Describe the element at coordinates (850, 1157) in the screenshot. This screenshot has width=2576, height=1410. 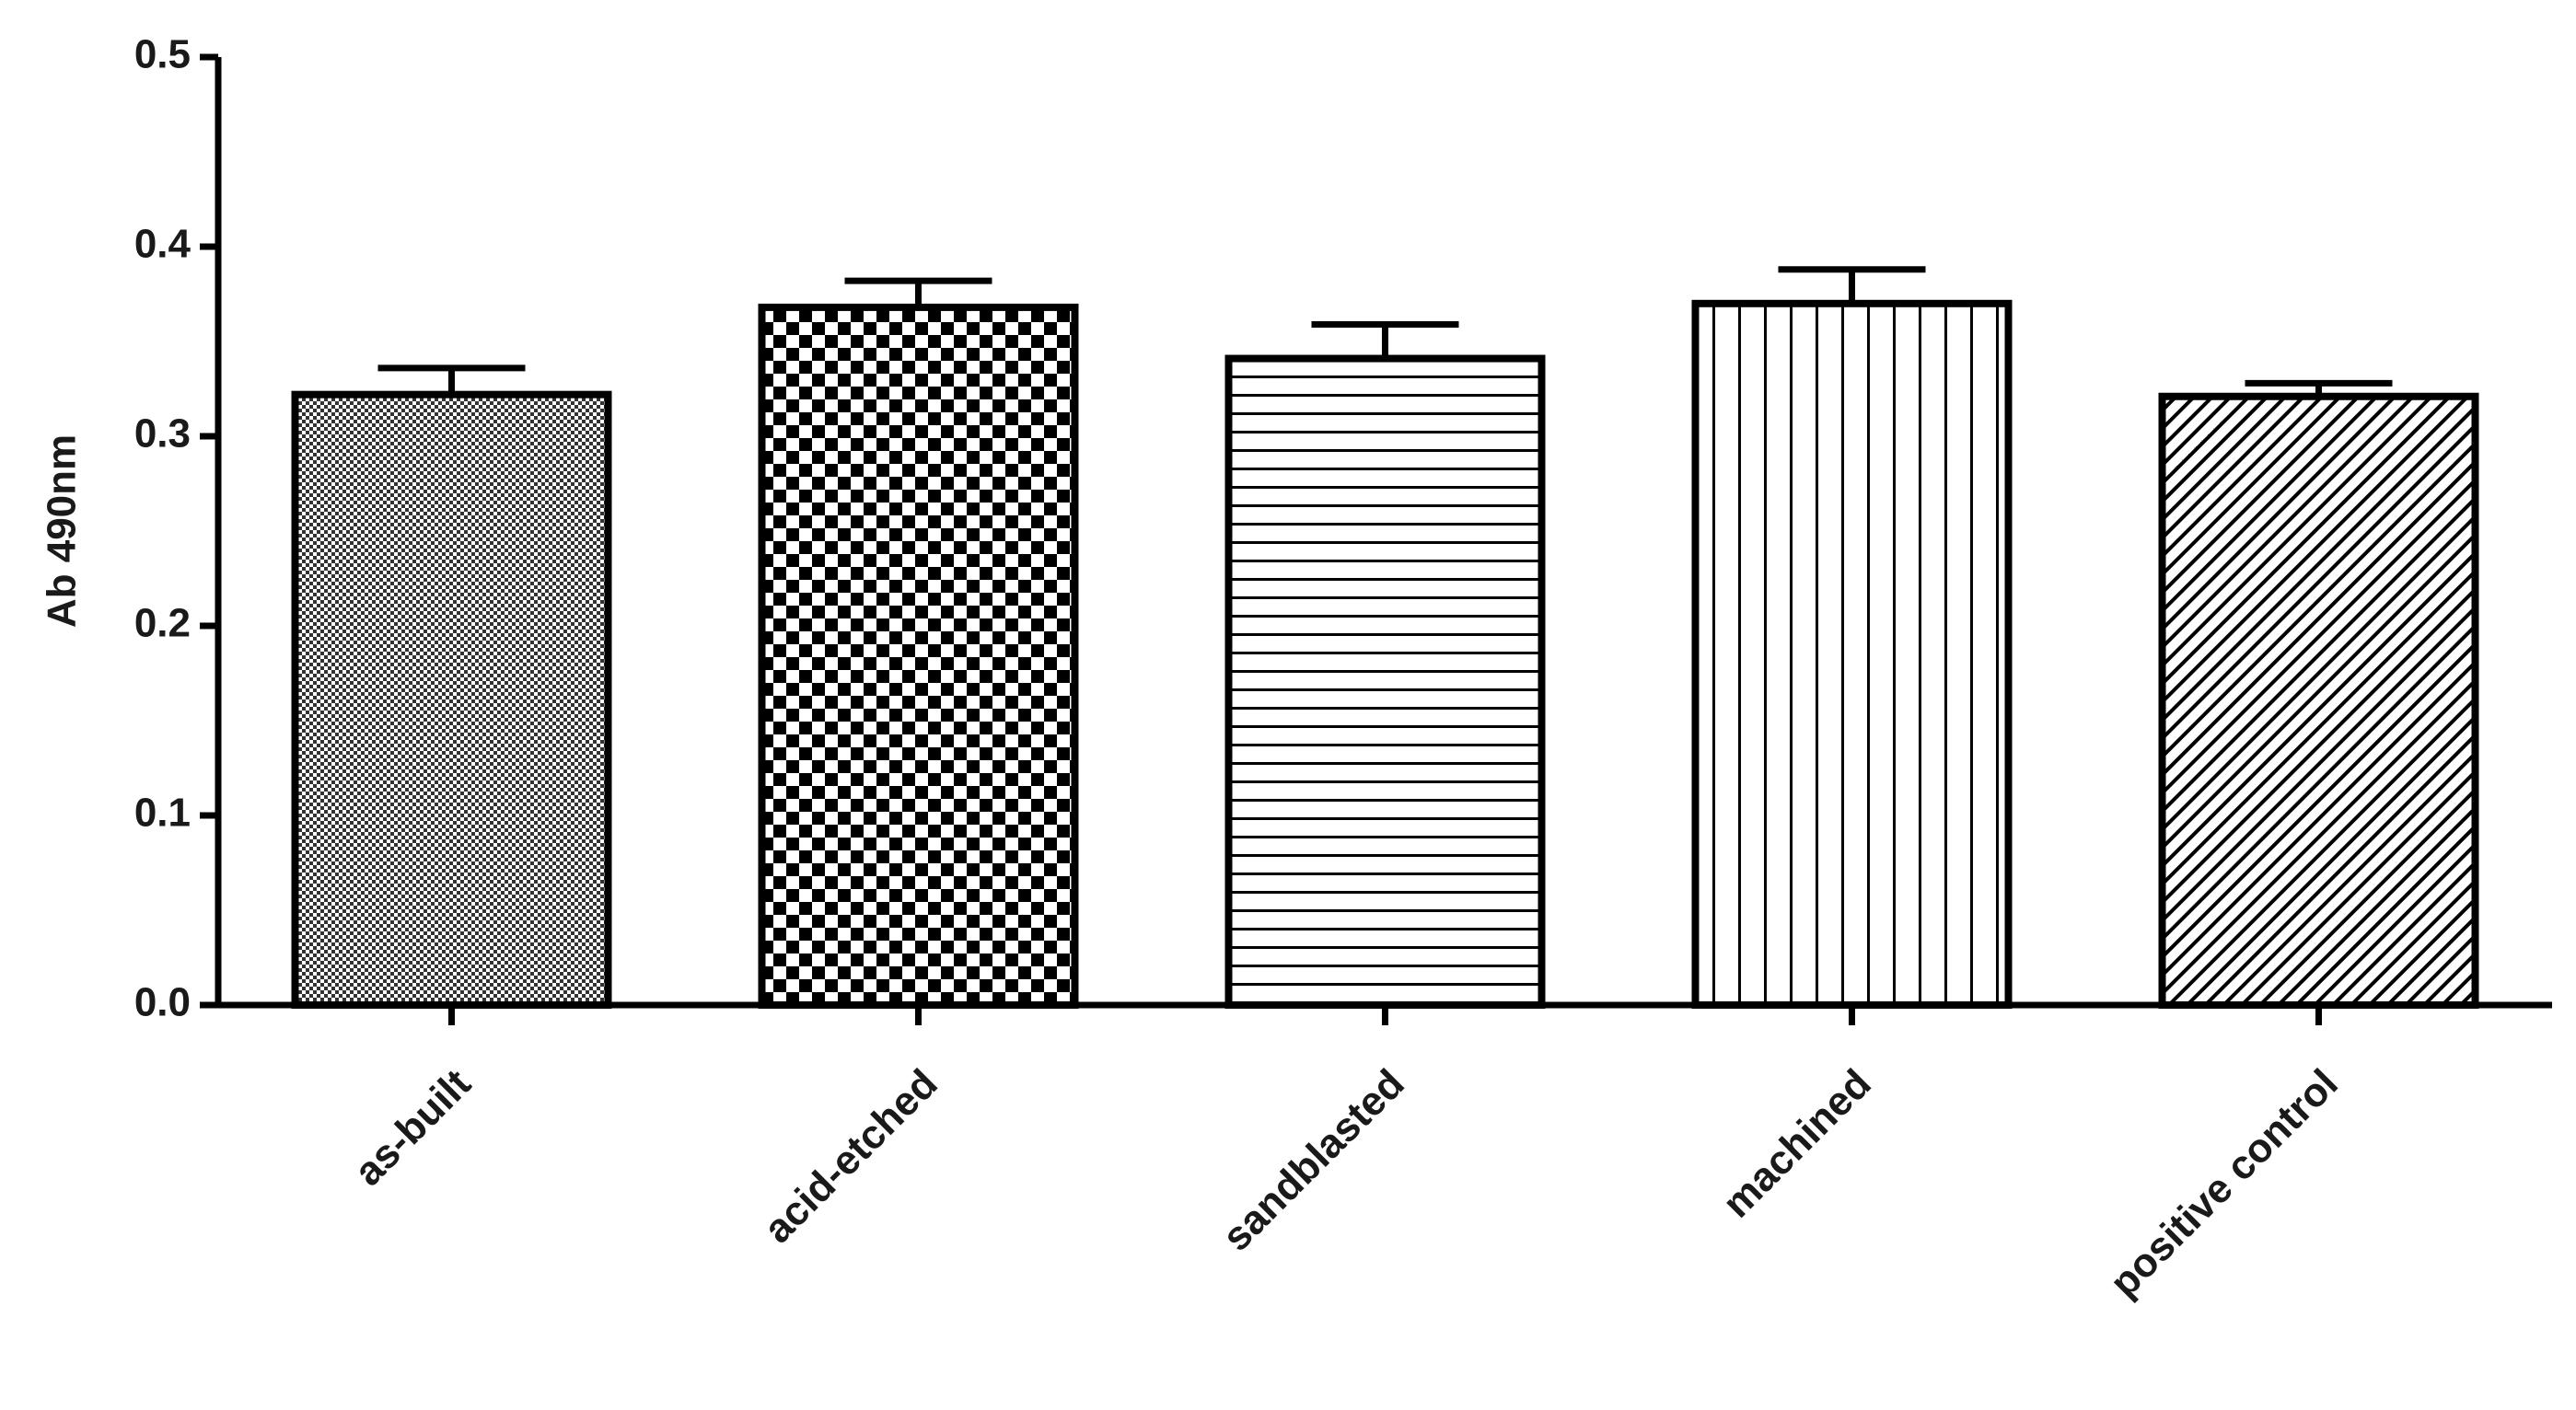
I see `x-tick-label: acid-etched` at that location.